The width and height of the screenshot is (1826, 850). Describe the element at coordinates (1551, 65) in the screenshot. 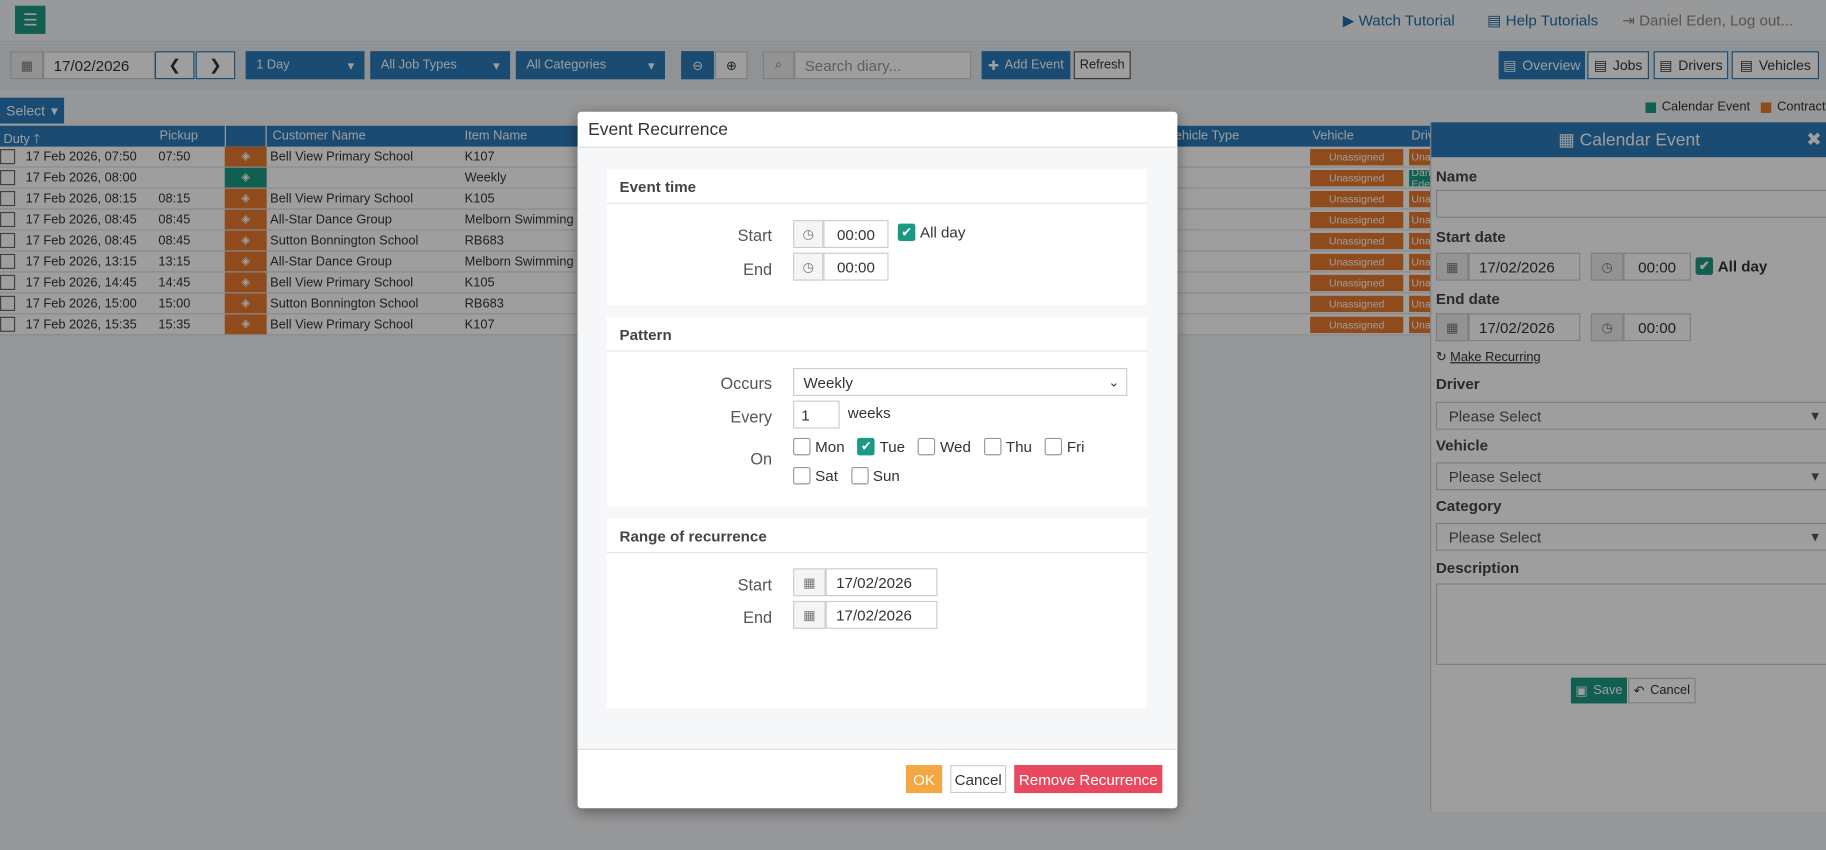

I see `view-label: Overview` at that location.